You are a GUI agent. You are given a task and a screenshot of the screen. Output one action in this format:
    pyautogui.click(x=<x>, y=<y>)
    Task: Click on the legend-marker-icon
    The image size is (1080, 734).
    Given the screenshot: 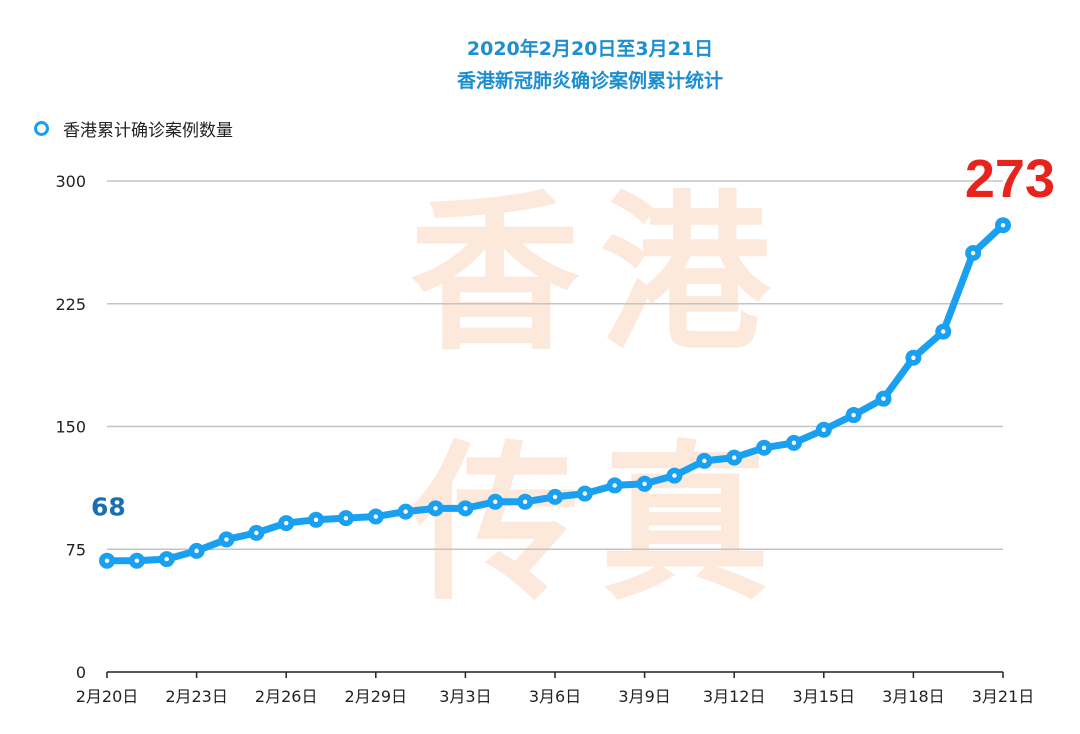 What is the action you would take?
    pyautogui.click(x=41, y=128)
    